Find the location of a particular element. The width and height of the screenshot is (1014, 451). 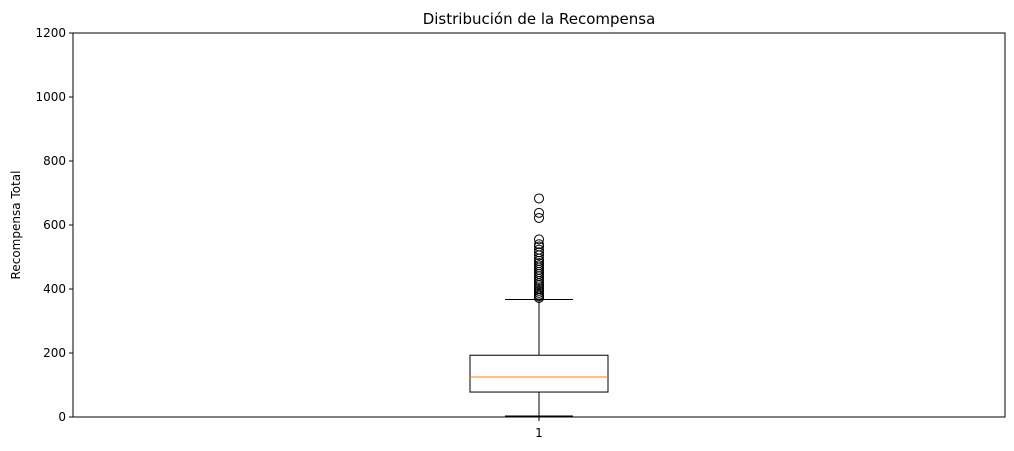

y-axis-label: Recompensa Total is located at coordinates (16, 225).